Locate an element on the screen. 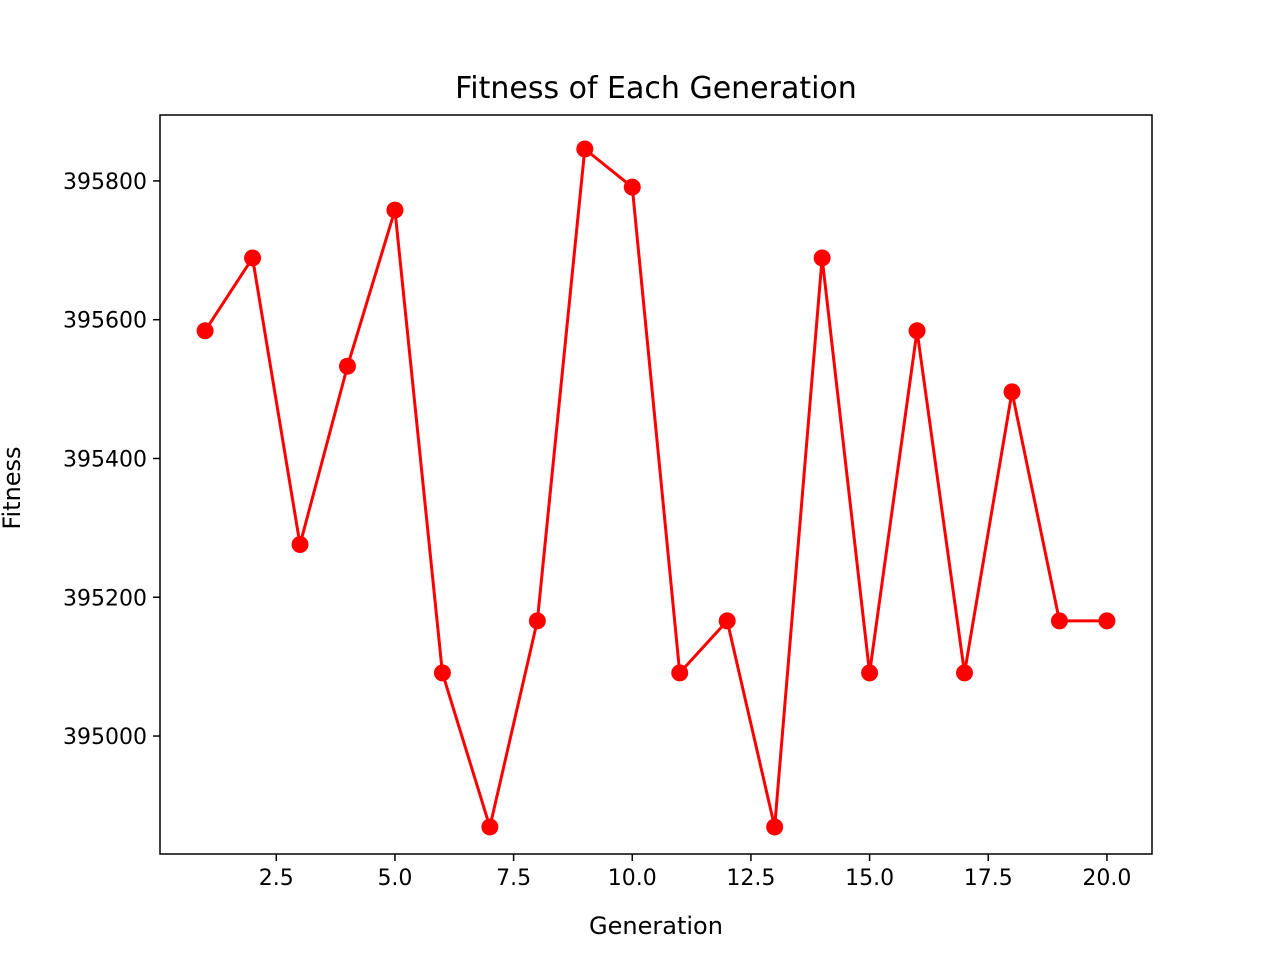  x-tick-label: 2.5 is located at coordinates (276, 878).